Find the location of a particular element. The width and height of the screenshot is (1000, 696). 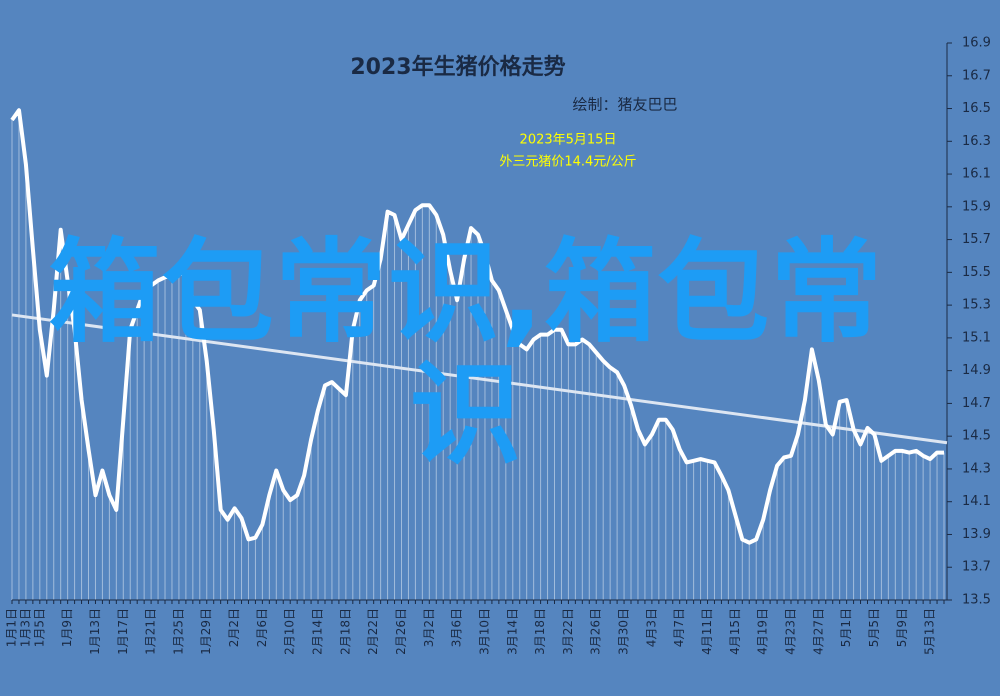

x-tick-label: 4月23日 is located at coordinates (790, 631).